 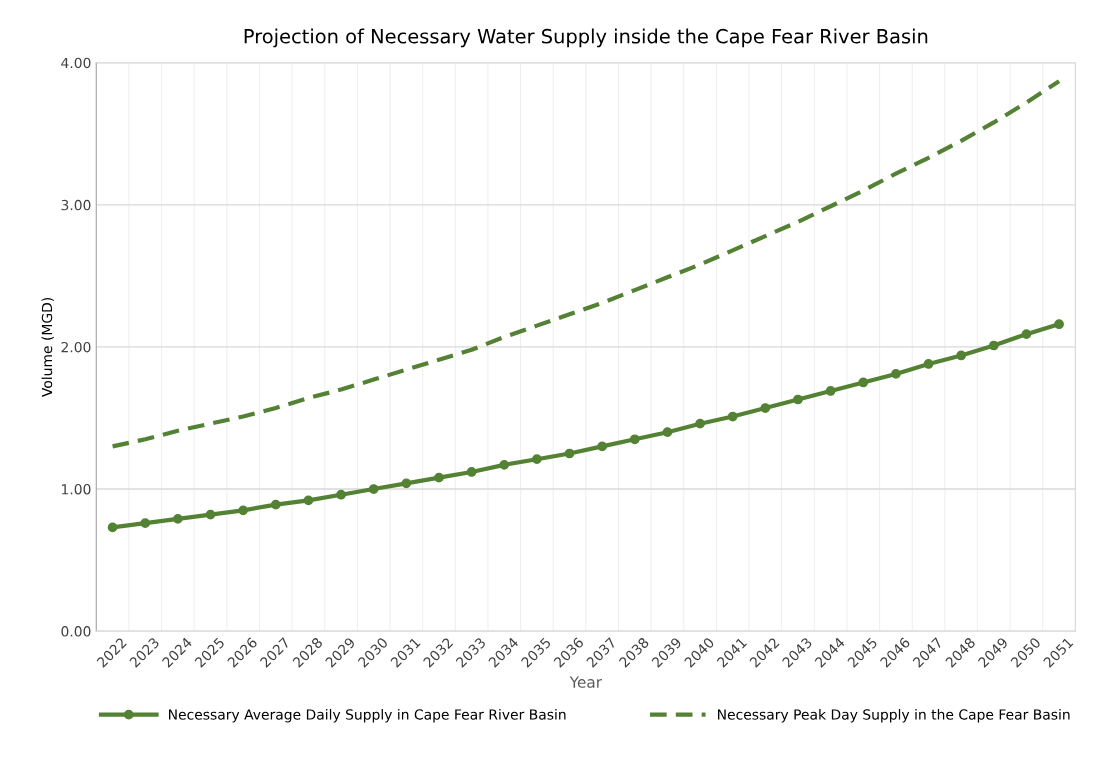 I want to click on legend-label: Necessary Peak Day Supply in the Cape Fear Basin, so click(x=894, y=715).